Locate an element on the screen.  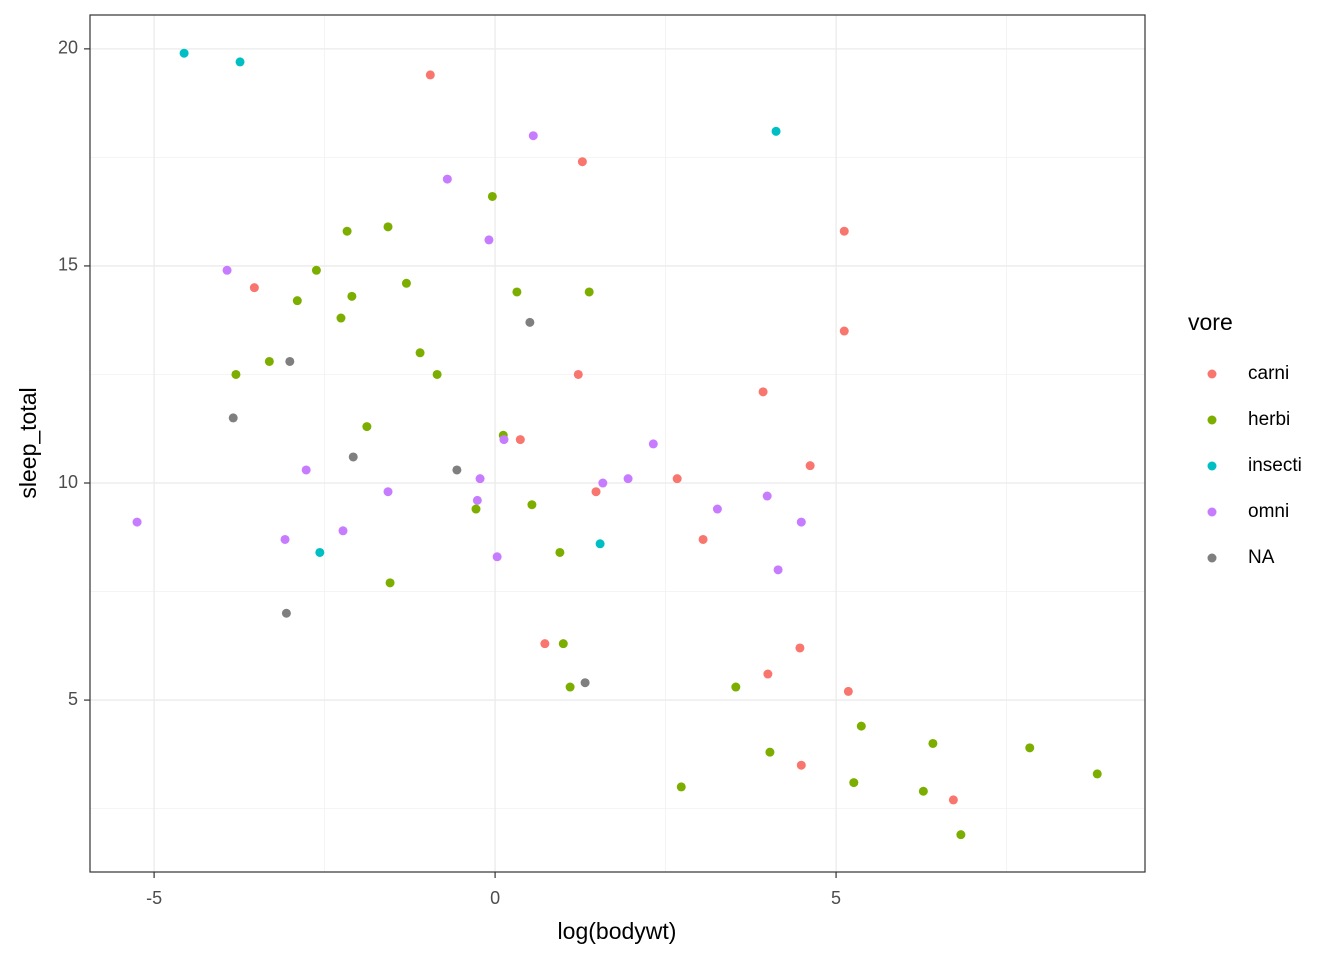
y-axis-title: sleep_total is located at coordinates (28, 442).